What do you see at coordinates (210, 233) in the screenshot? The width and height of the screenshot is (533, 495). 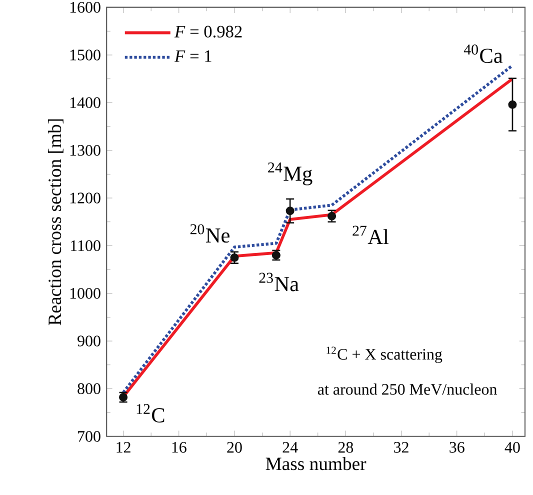 I see `annotation: $^{20}$Ne` at bounding box center [210, 233].